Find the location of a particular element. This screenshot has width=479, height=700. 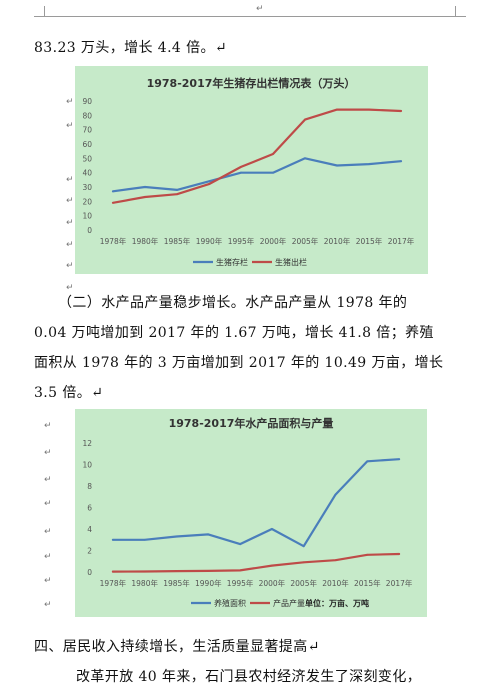

paragraph-line: （二）水产品产量稳步增长。水产品产量从 1978 年的 is located at coordinates (233, 303).